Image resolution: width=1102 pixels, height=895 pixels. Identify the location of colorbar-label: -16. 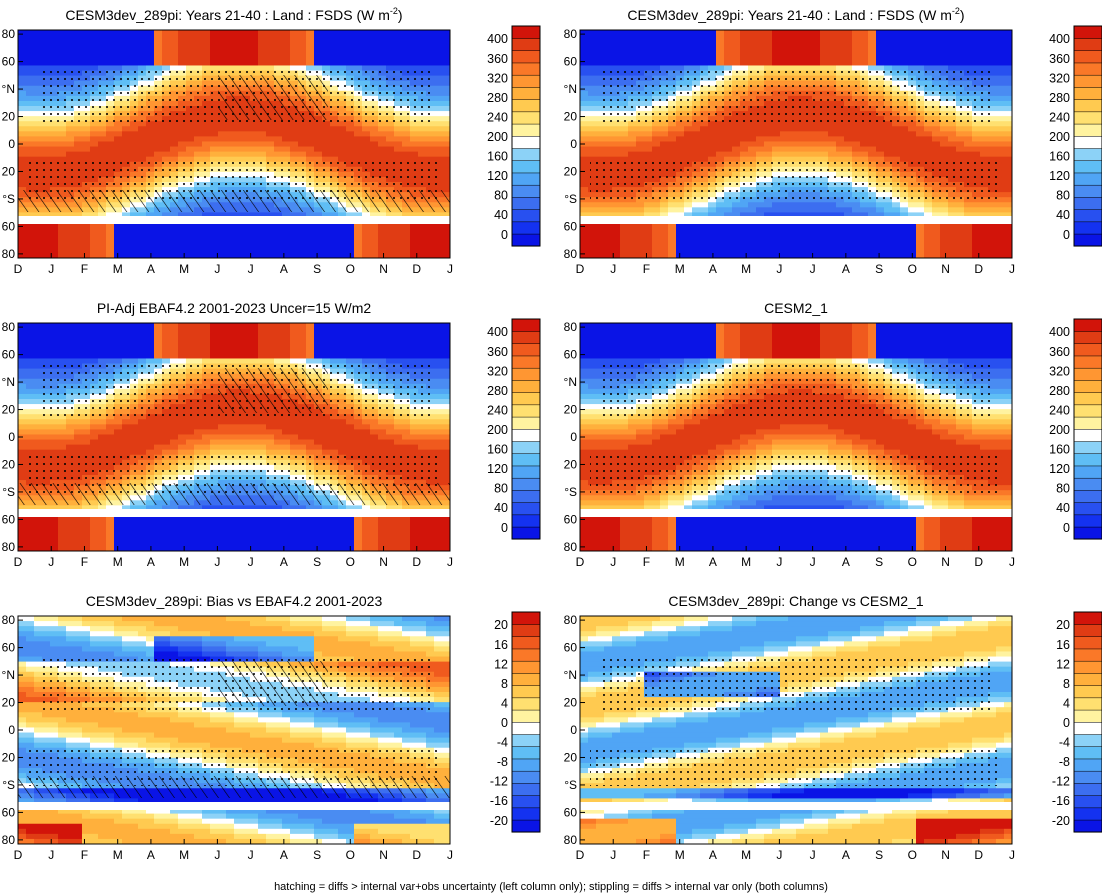
(1061, 801).